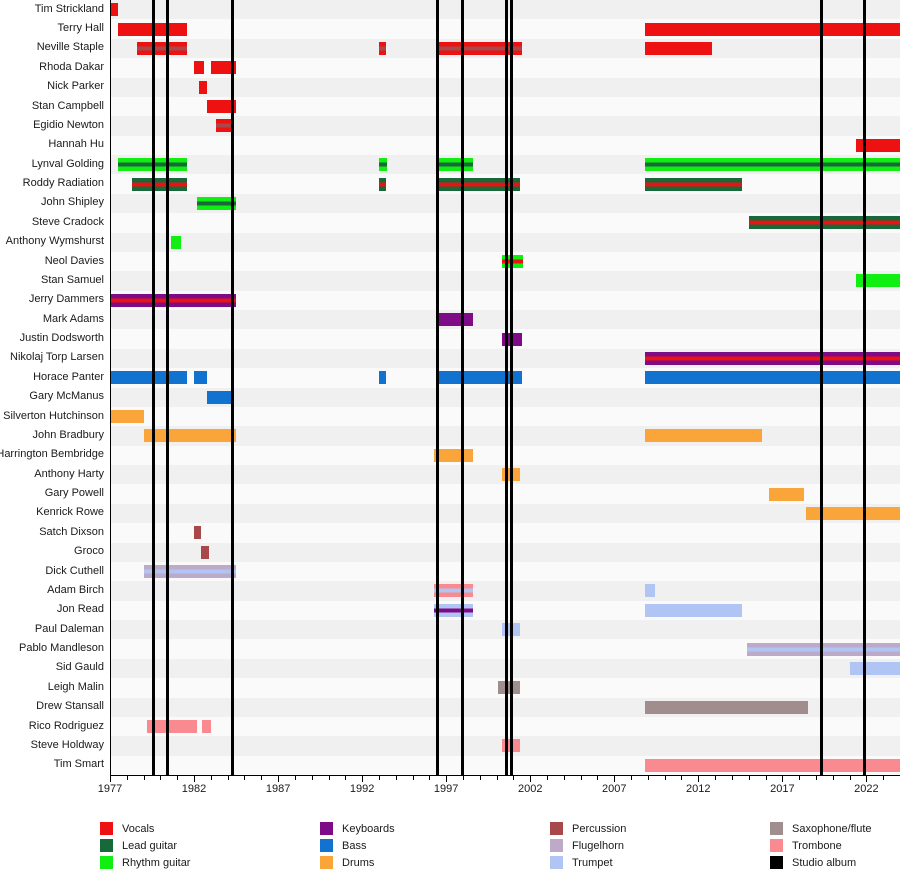  I want to click on member-label: Drew Stansall, so click(70, 706).